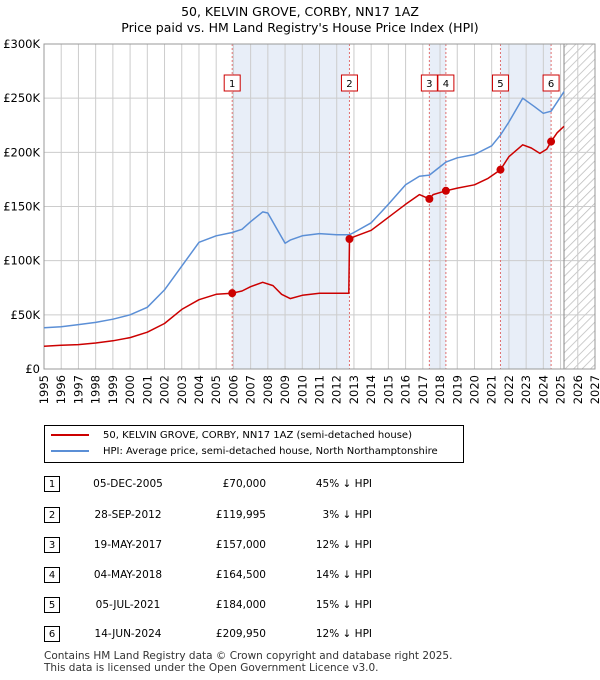 The width and height of the screenshot is (600, 680). What do you see at coordinates (268, 389) in the screenshot?
I see `x-tick-label: 2008` at bounding box center [268, 389].